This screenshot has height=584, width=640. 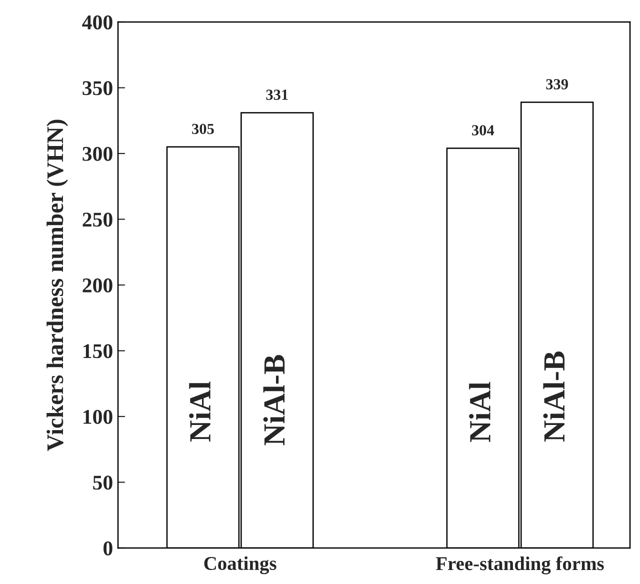 What do you see at coordinates (520, 565) in the screenshot?
I see `x-tick-label: Free-standing forms` at bounding box center [520, 565].